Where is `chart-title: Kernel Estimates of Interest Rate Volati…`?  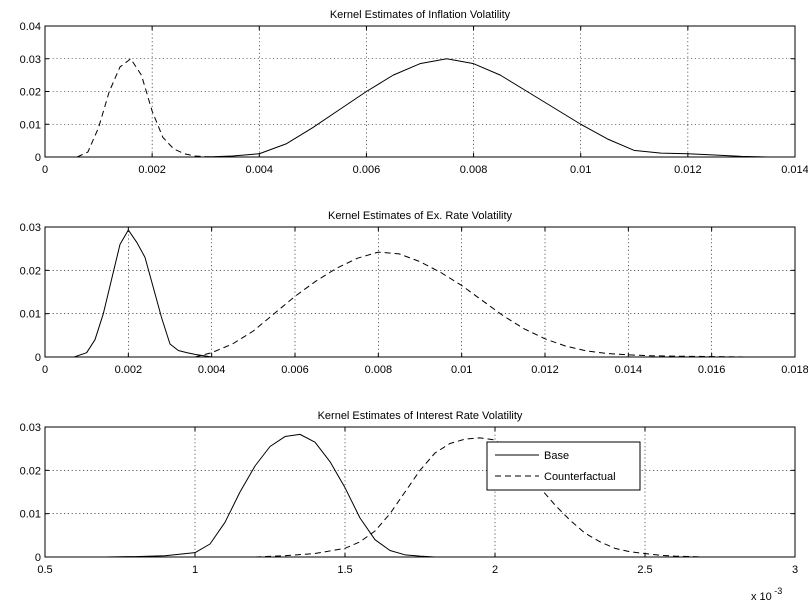
chart-title: Kernel Estimates of Interest Rate Volati… is located at coordinates (420, 416).